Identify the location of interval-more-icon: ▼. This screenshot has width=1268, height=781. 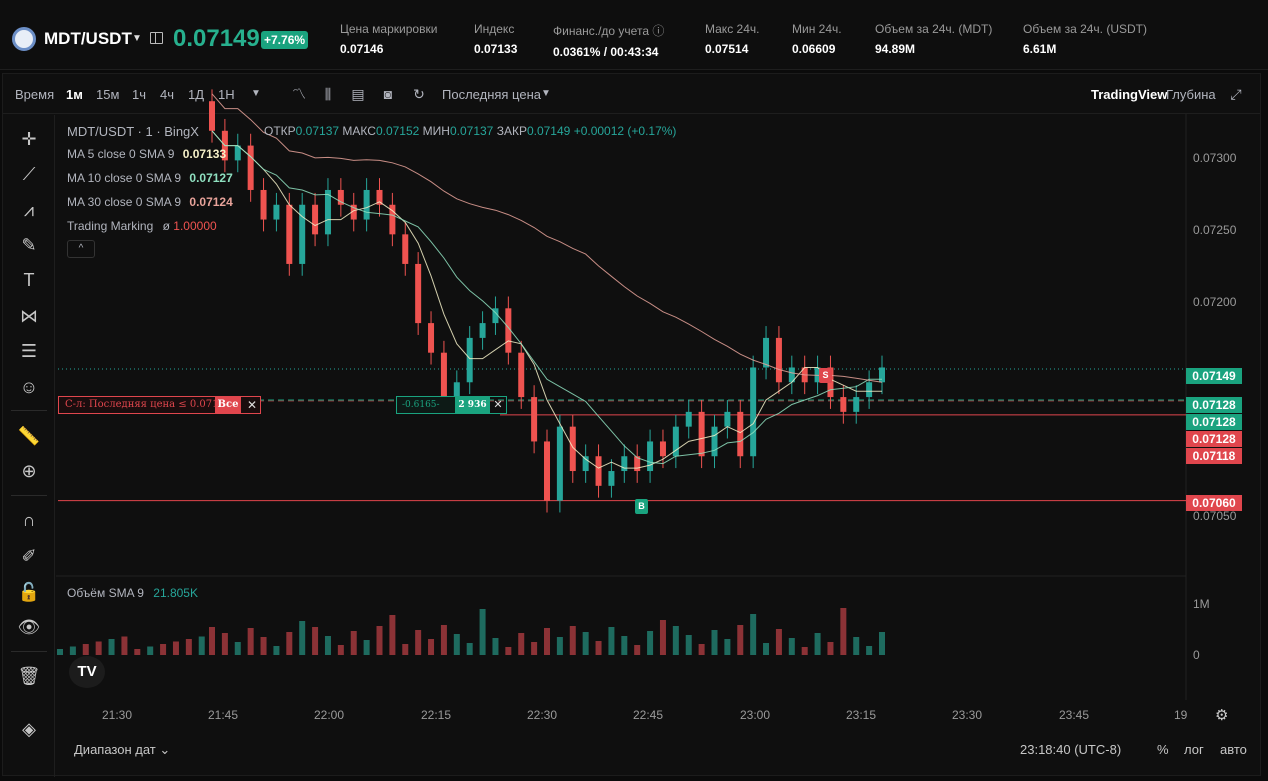
(256, 93).